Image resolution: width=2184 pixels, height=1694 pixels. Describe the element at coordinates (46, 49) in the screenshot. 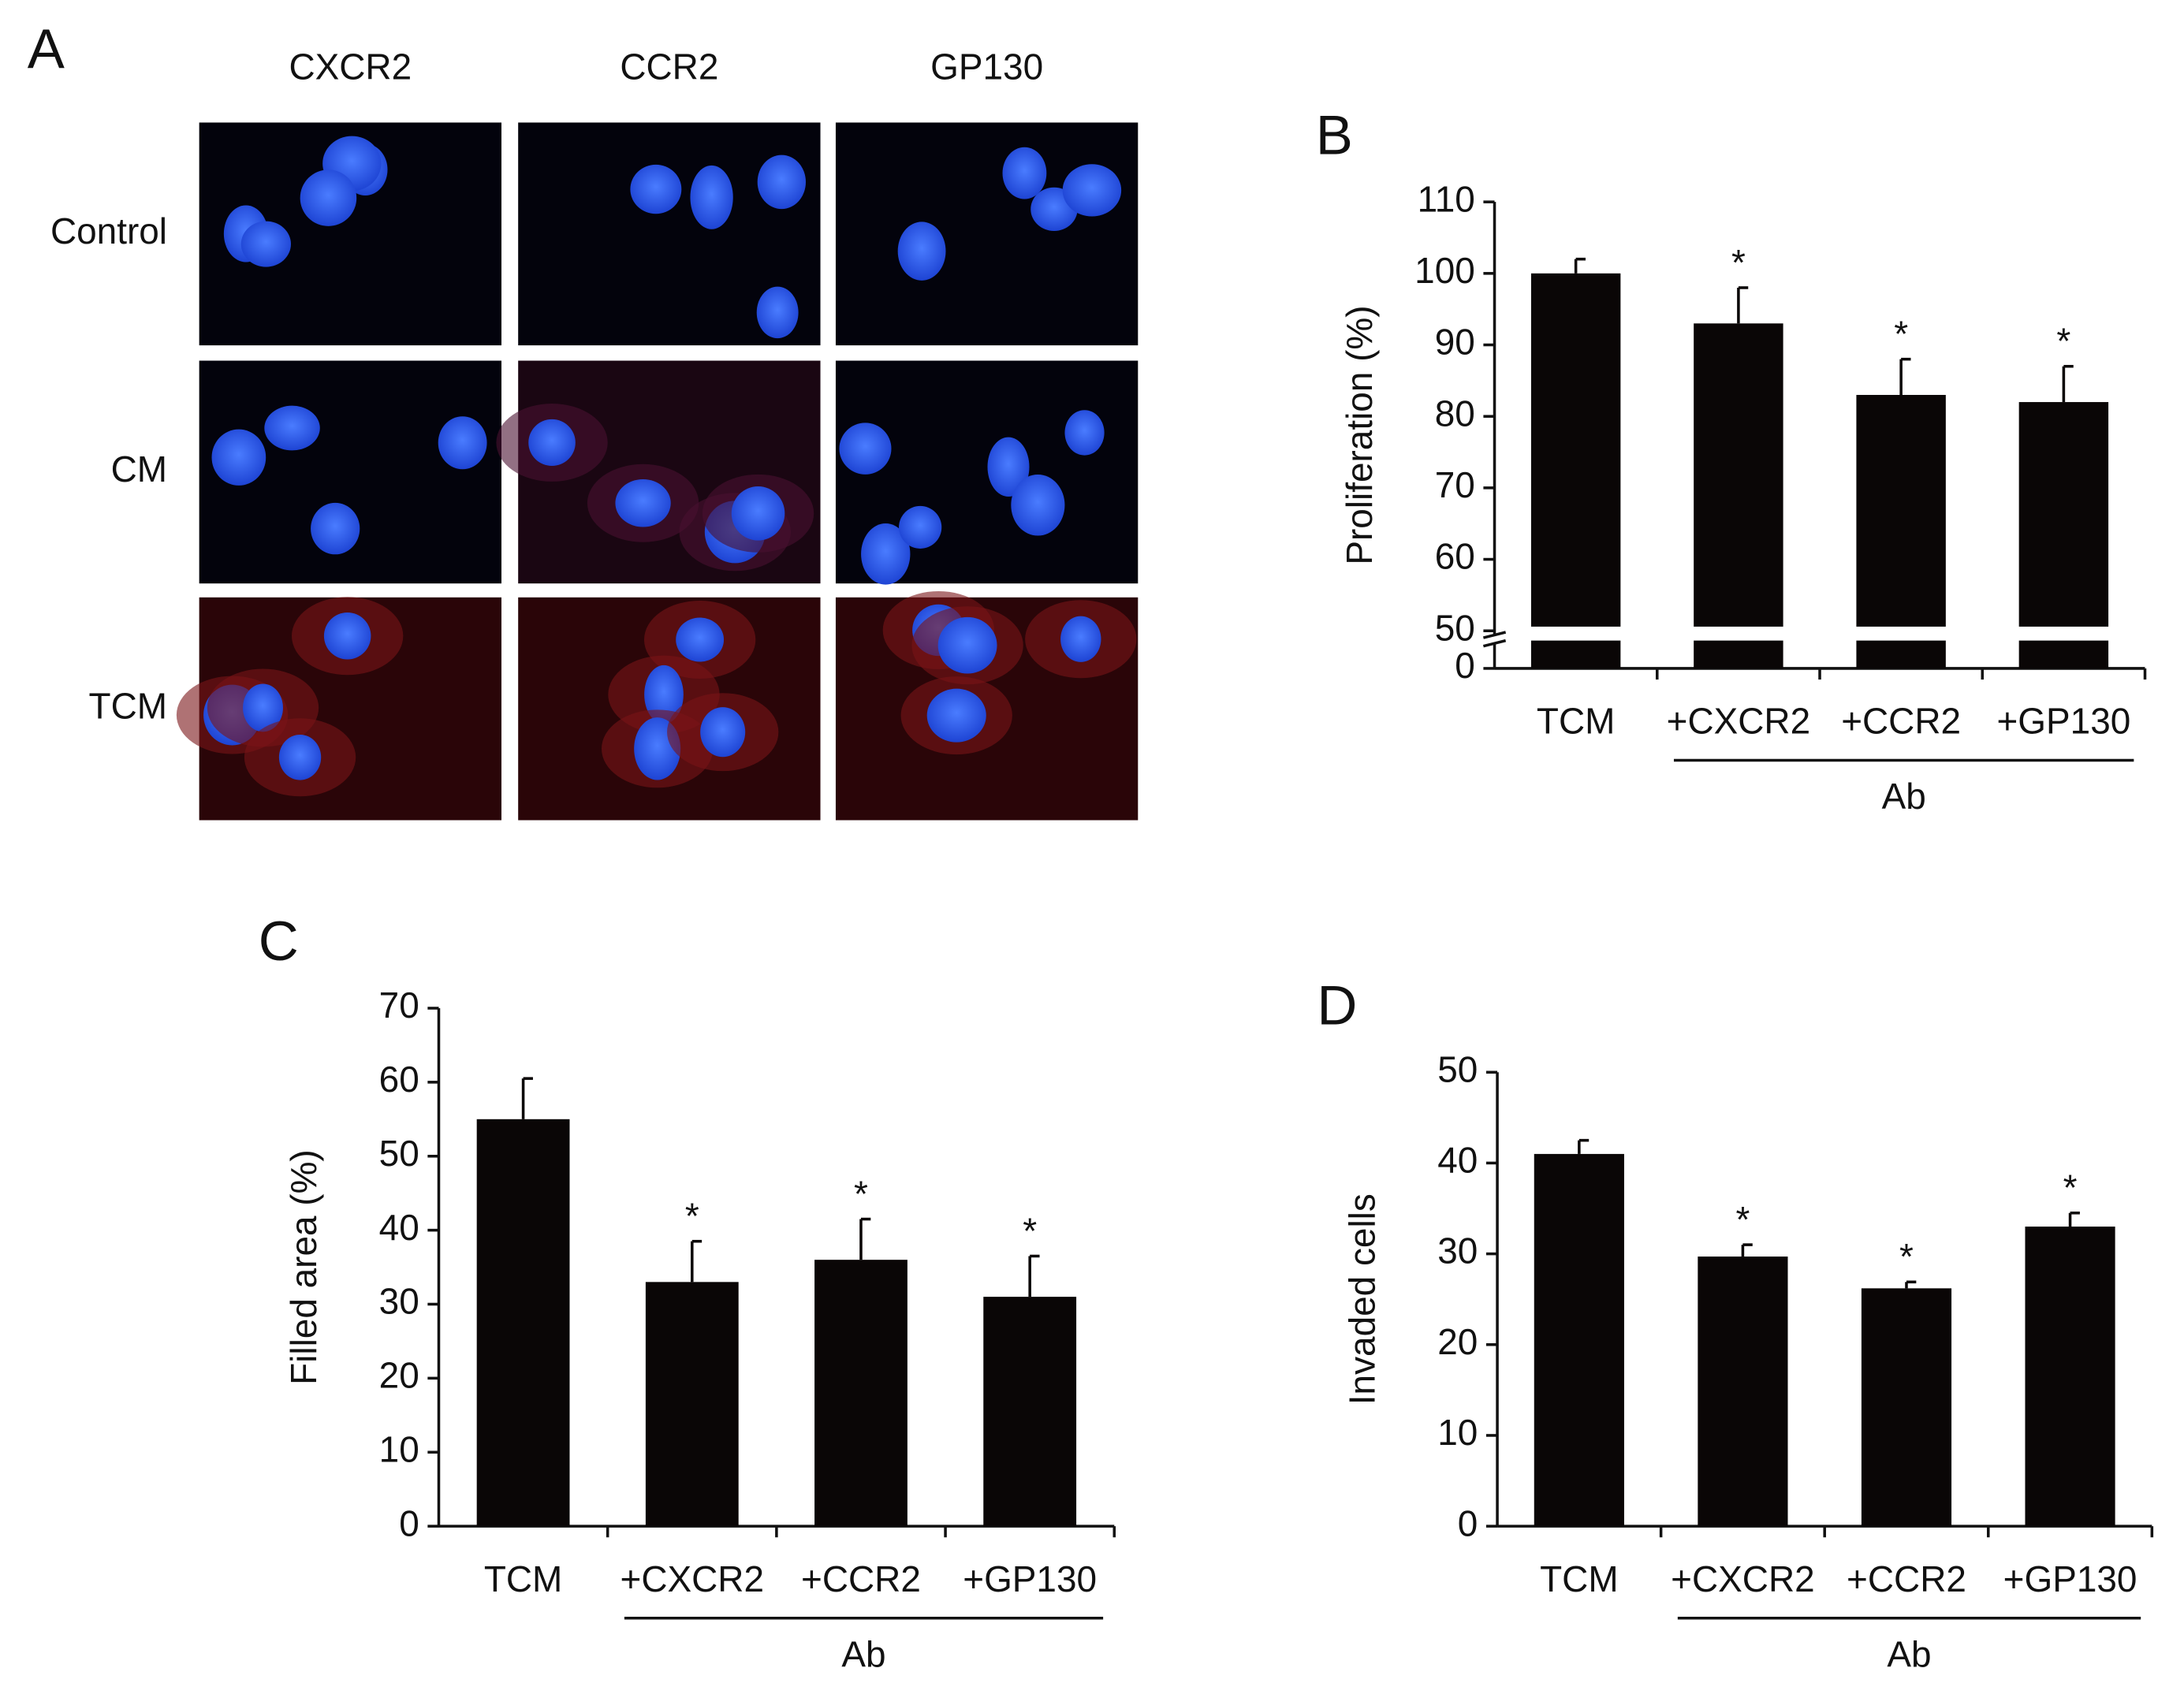

I see `panel-label: A` at that location.